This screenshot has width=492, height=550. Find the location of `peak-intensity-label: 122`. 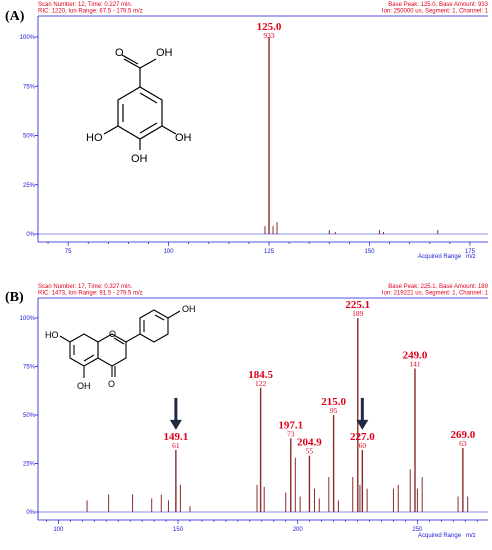

peak-intensity-label: 122 is located at coordinates (261, 383).